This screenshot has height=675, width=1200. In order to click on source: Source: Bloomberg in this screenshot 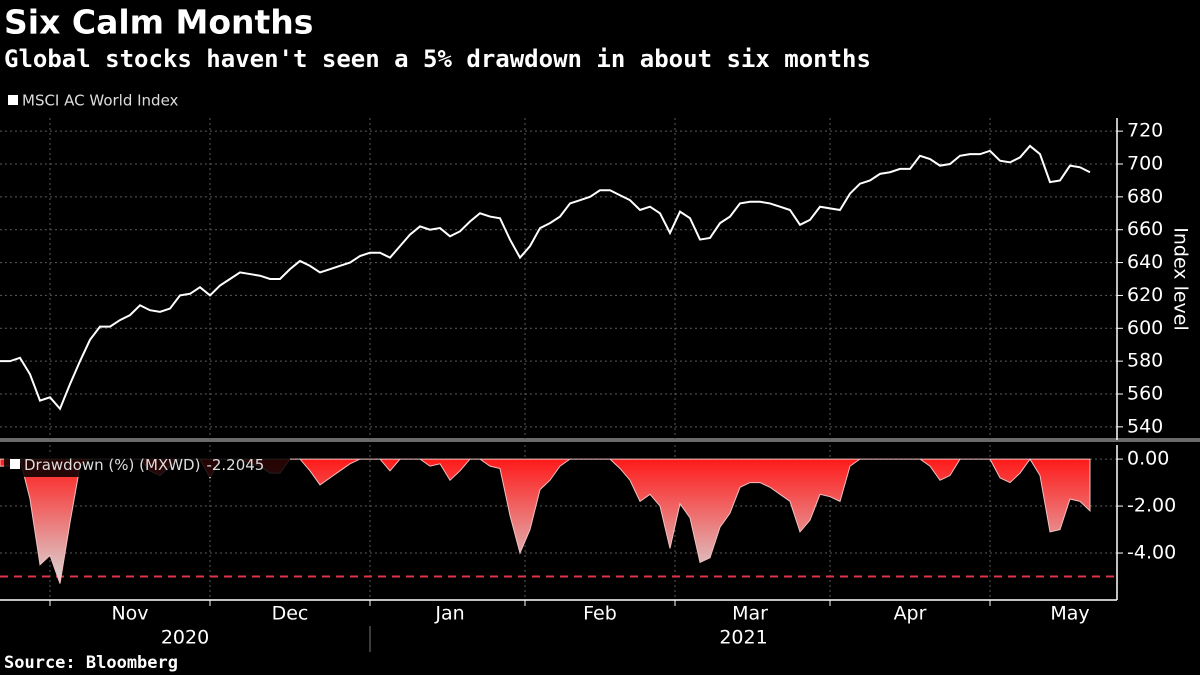, I will do `click(91, 663)`.